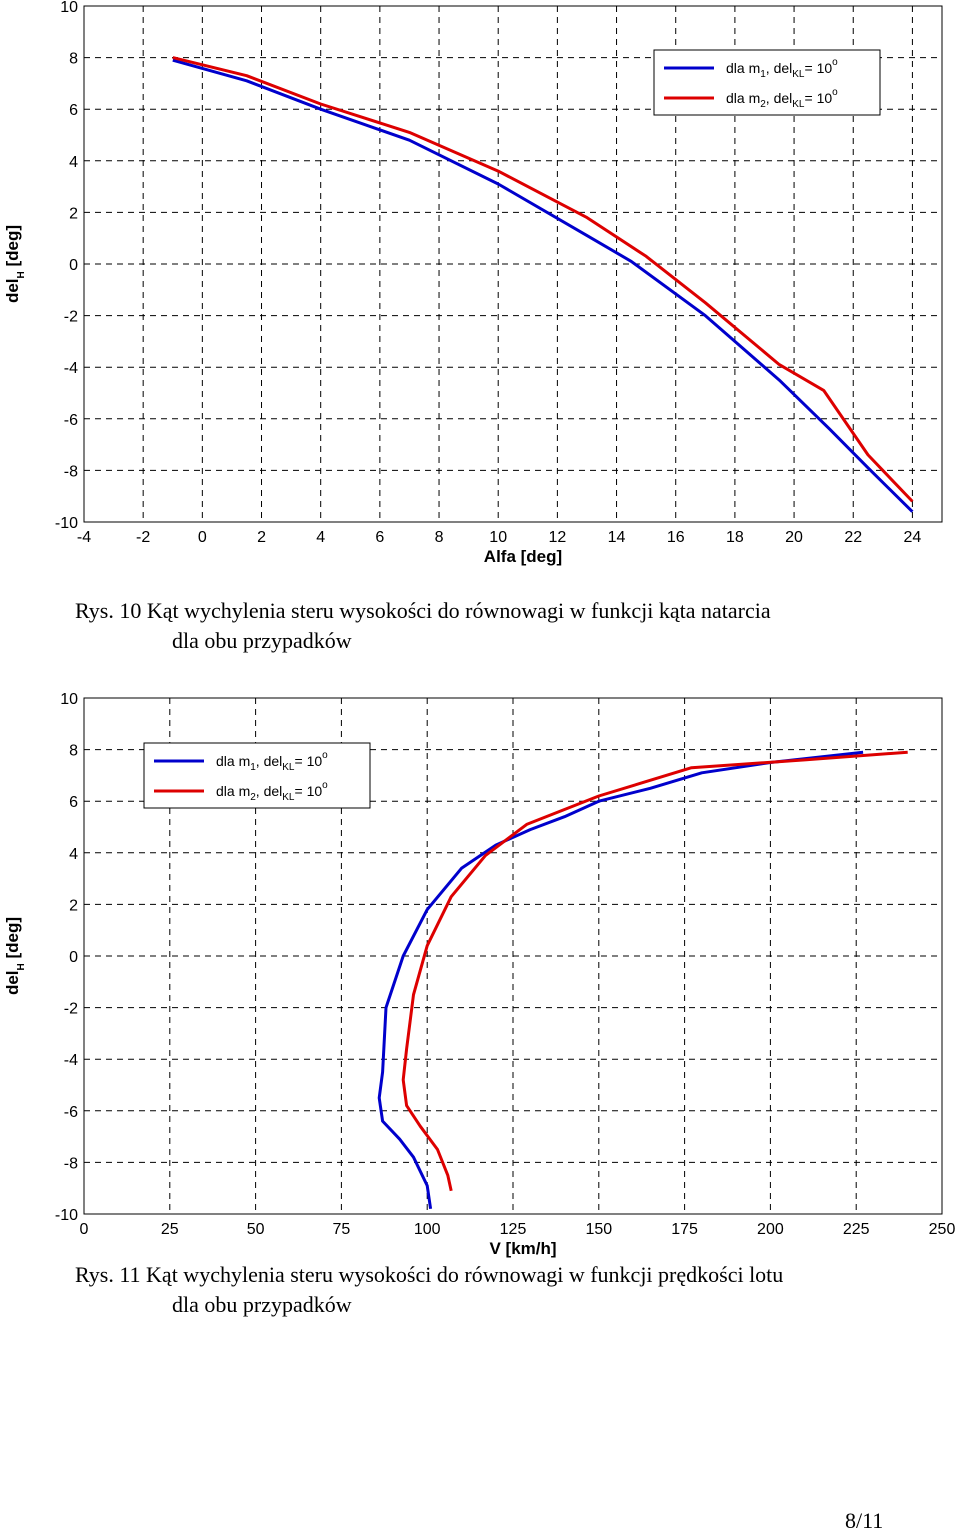  What do you see at coordinates (439, 537) in the screenshot?
I see `x-tick-label: 8` at bounding box center [439, 537].